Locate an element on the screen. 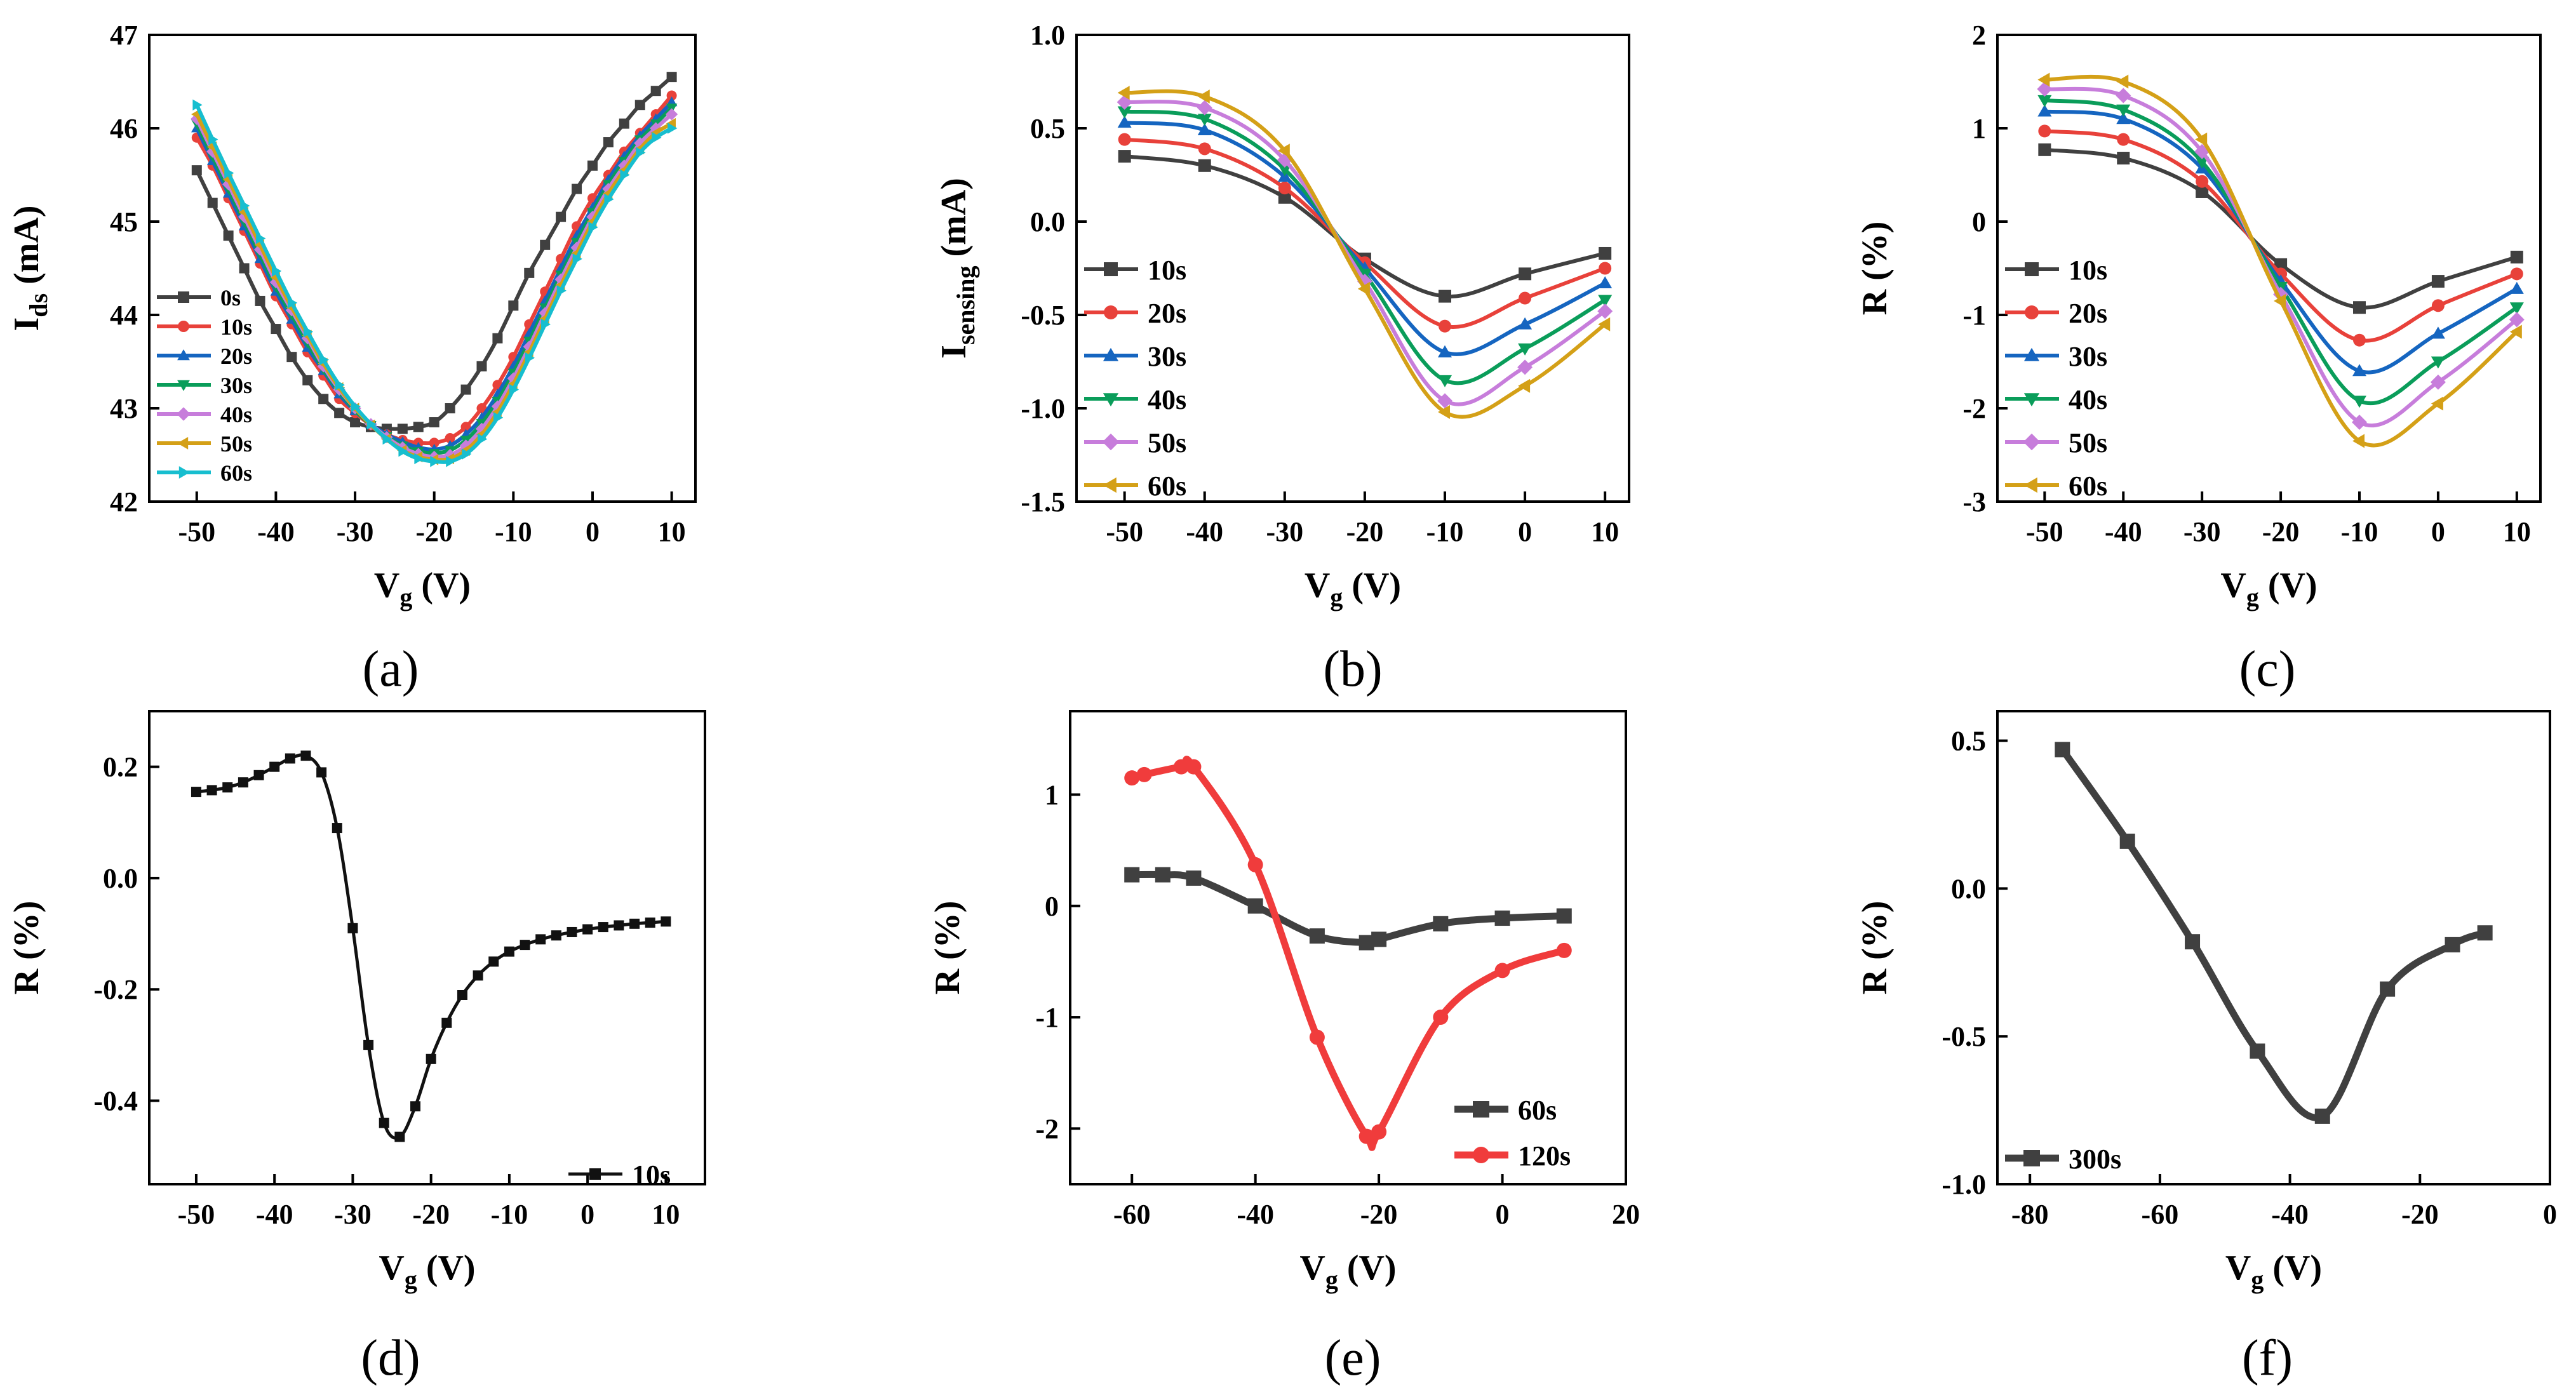 This screenshot has width=2576, height=1395. y-axis-label: Ids (mA) is located at coordinates (30, 268).